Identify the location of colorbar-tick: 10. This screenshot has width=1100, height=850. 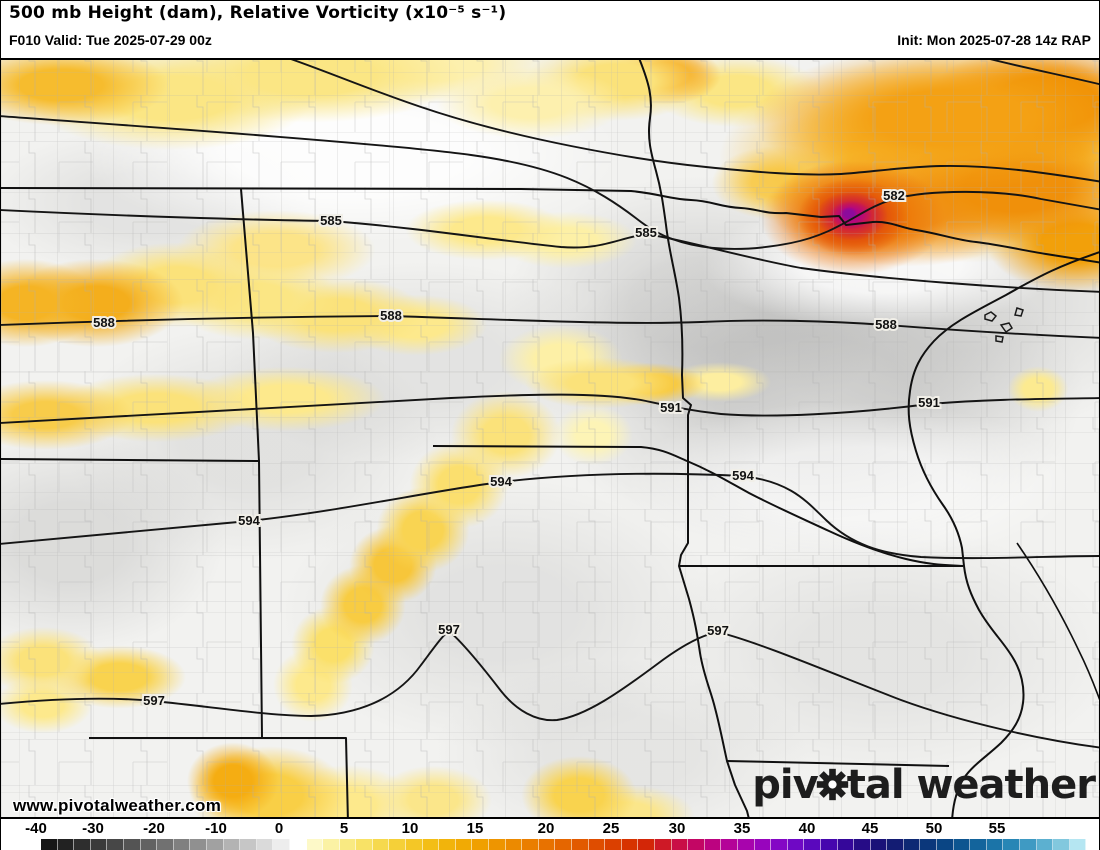
(410, 828).